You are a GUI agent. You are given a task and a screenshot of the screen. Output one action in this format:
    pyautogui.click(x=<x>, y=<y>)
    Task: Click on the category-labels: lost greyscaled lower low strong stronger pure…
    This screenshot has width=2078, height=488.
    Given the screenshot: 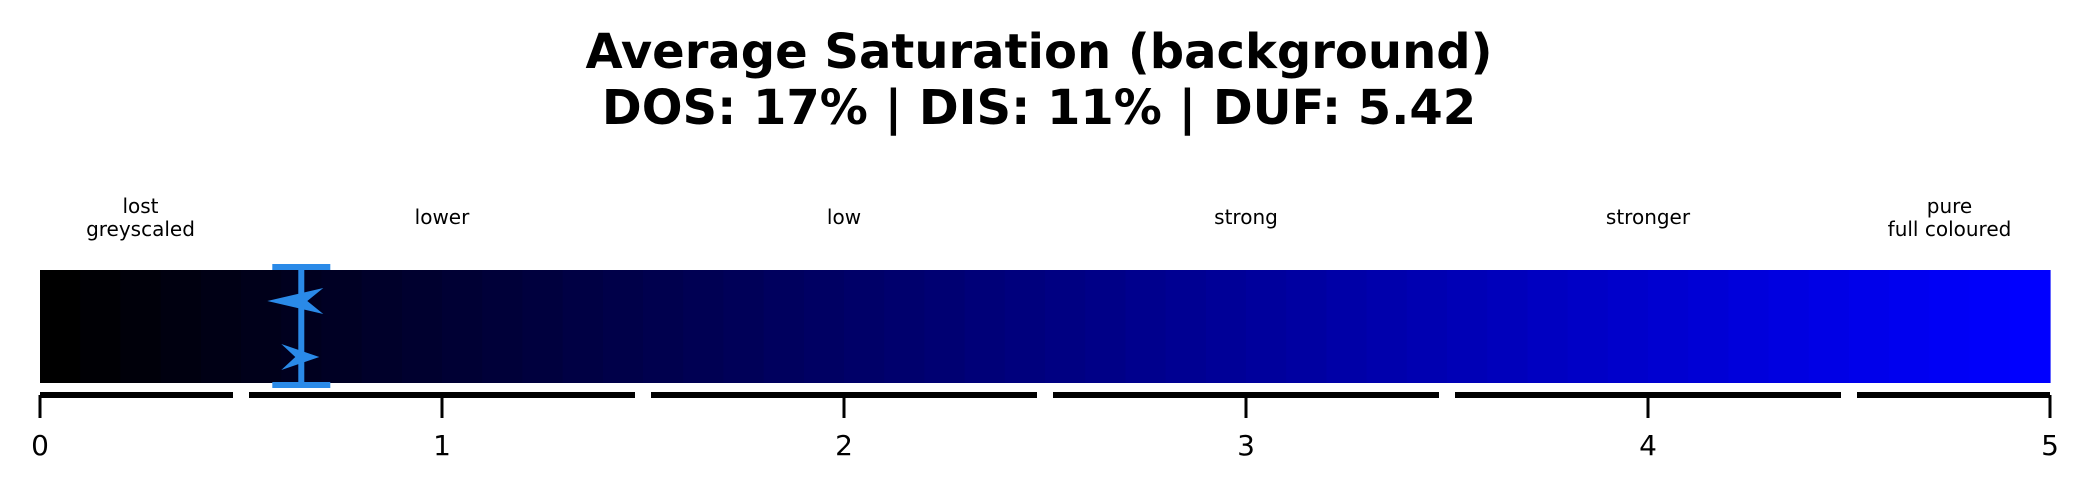 What is the action you would take?
    pyautogui.click(x=1048, y=217)
    